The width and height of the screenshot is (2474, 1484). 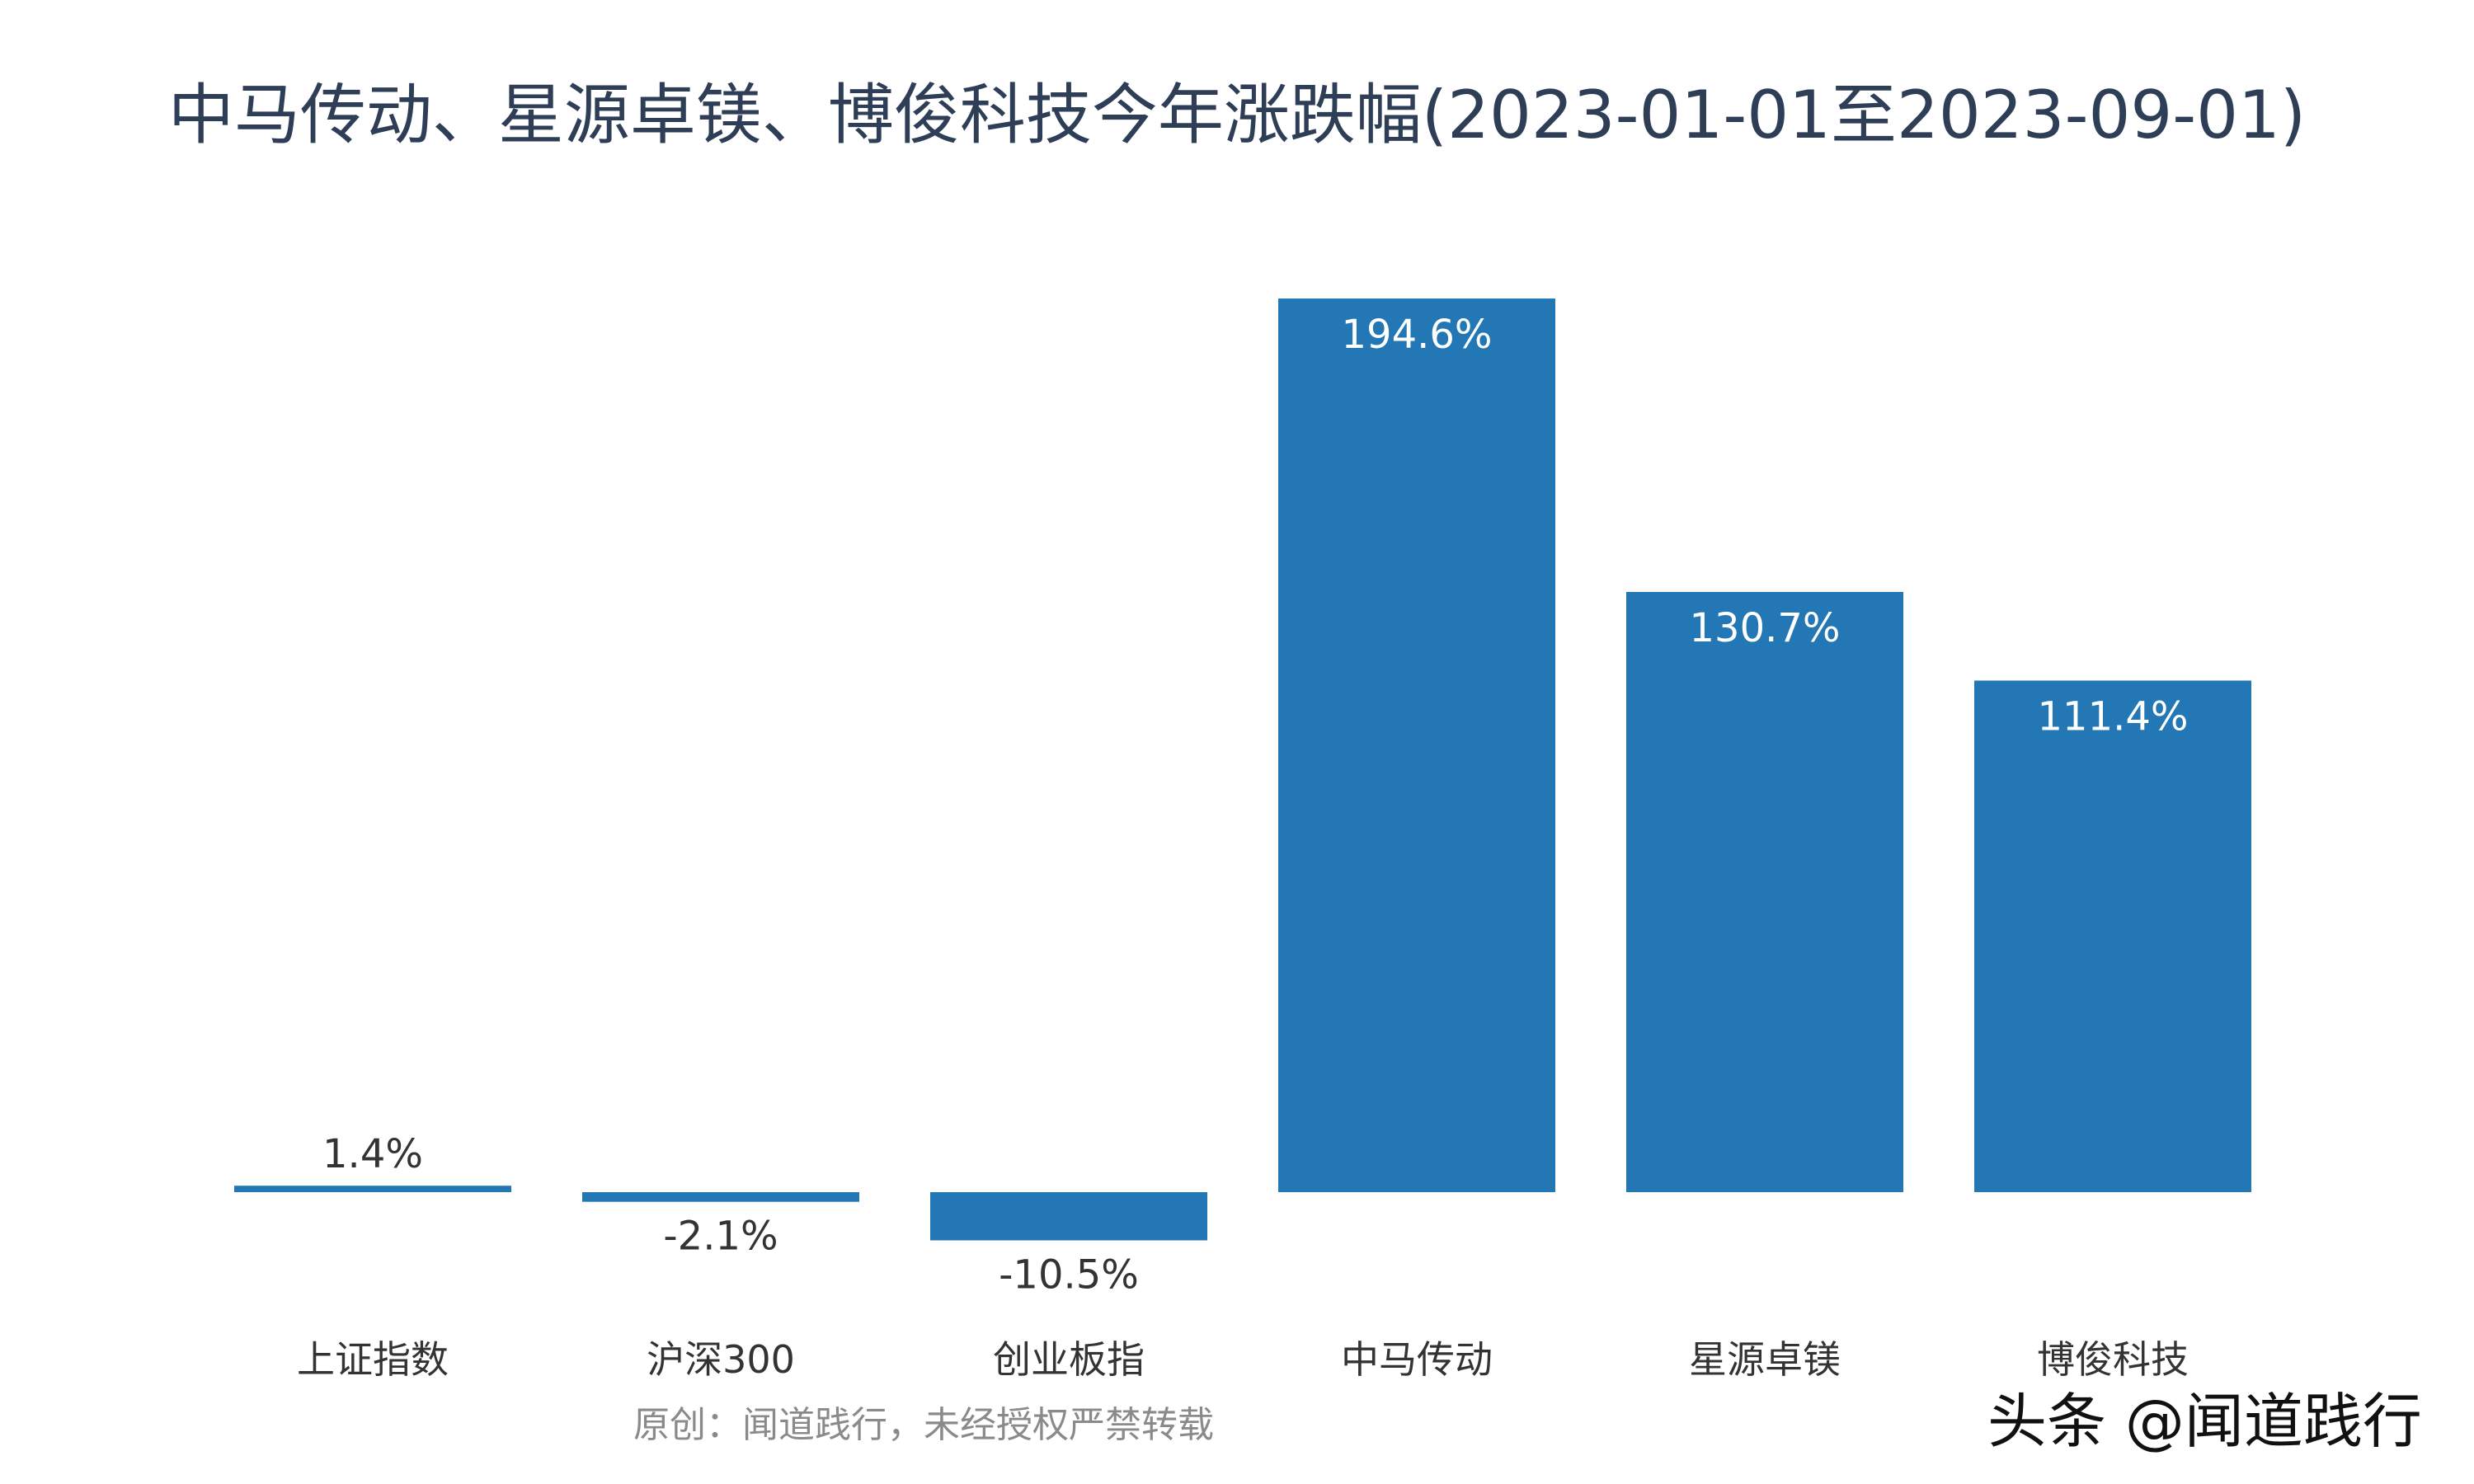 What do you see at coordinates (372, 1154) in the screenshot?
I see `value-label-0: 1.4%` at bounding box center [372, 1154].